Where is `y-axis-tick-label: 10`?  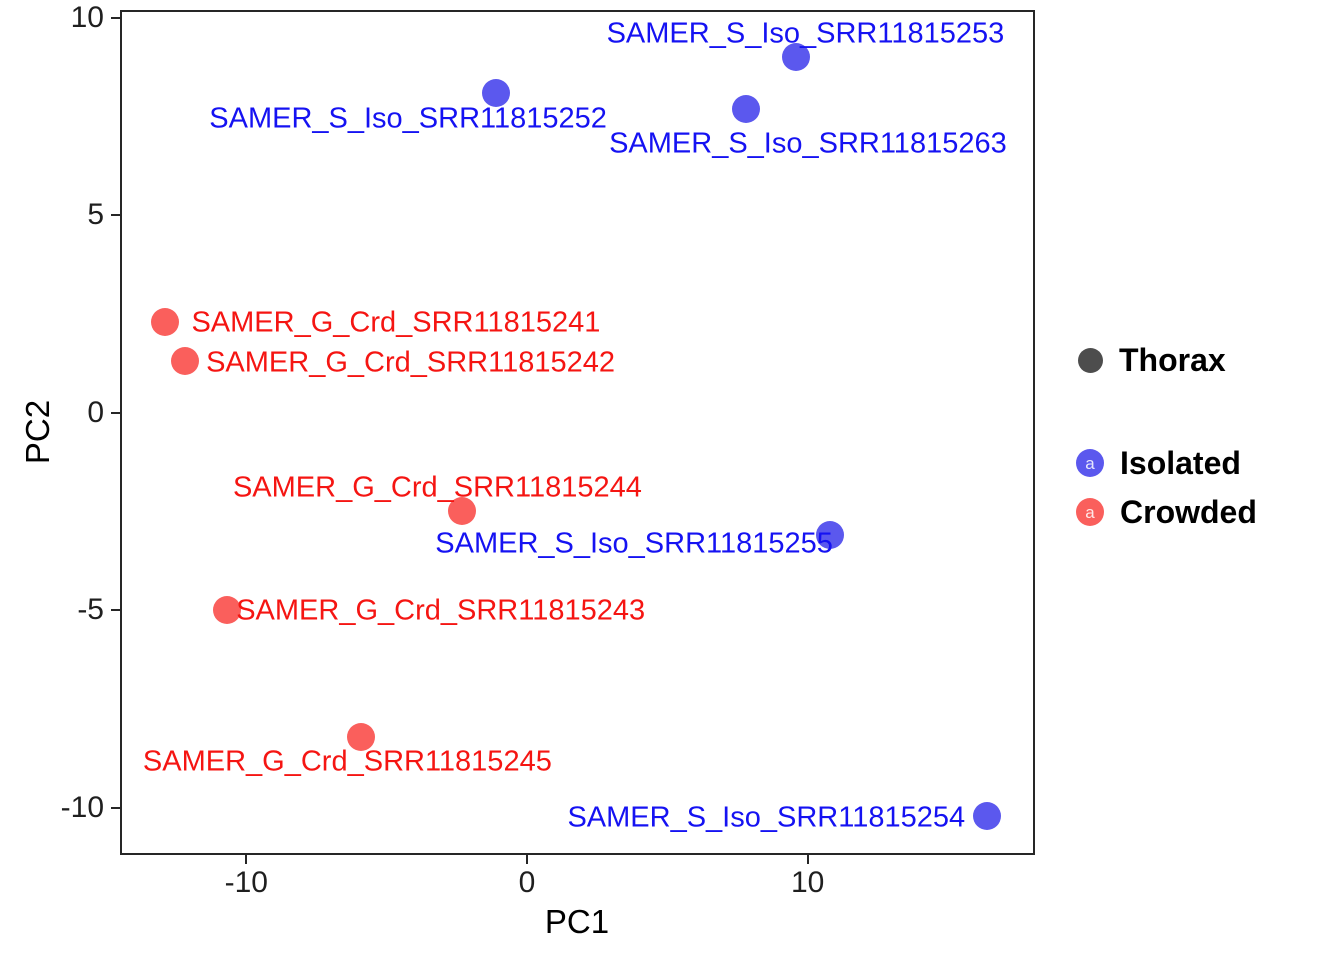
y-axis-tick-label: 10 is located at coordinates (87, 17).